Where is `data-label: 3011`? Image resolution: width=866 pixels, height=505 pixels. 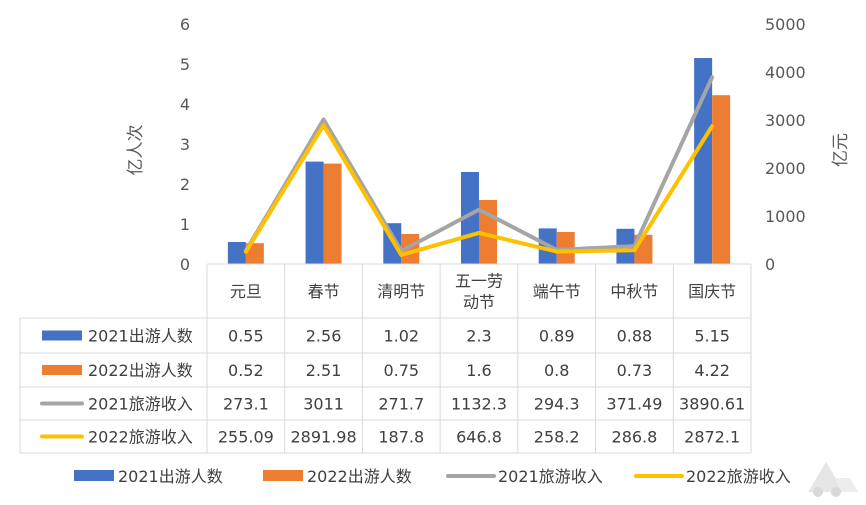 data-label: 3011 is located at coordinates (323, 404).